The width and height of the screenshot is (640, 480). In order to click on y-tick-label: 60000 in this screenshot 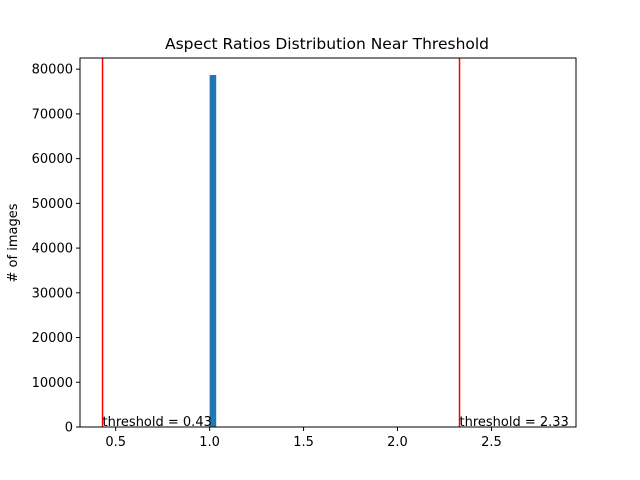, I will do `click(52, 159)`.